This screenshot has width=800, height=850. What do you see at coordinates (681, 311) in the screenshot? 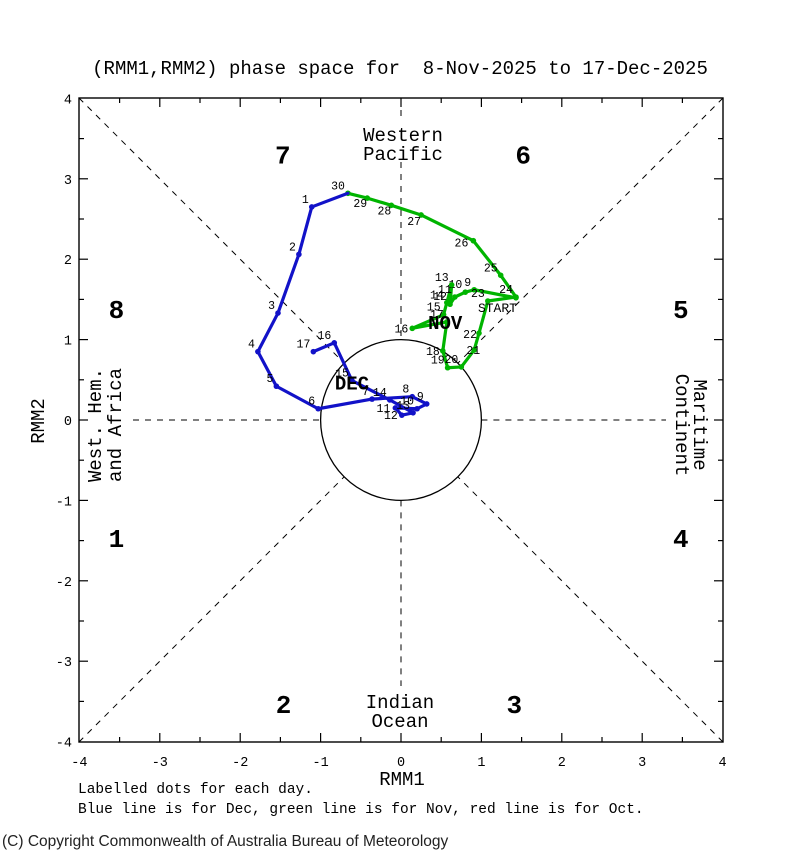
I see `phase-5-label: 5` at bounding box center [681, 311].